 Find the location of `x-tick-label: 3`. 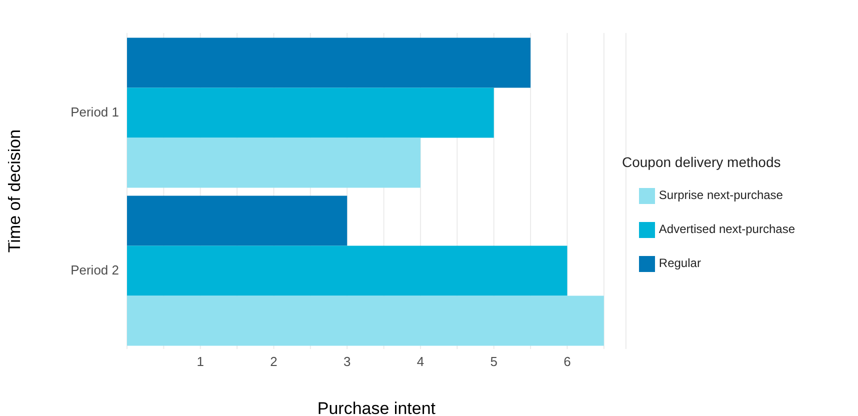

x-tick-label: 3 is located at coordinates (347, 362).